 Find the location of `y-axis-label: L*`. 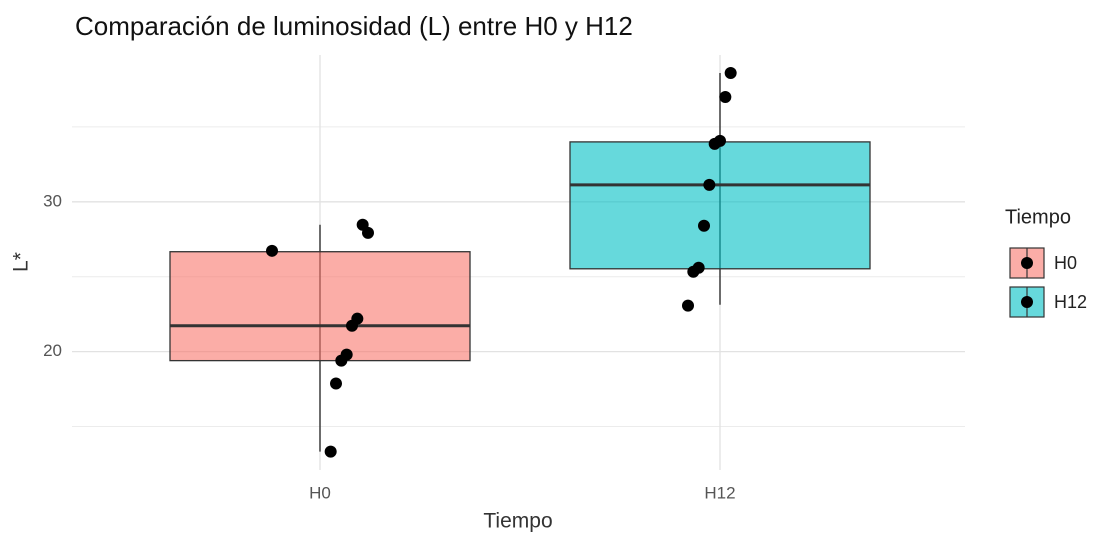

y-axis-label: L* is located at coordinates (21, 262).